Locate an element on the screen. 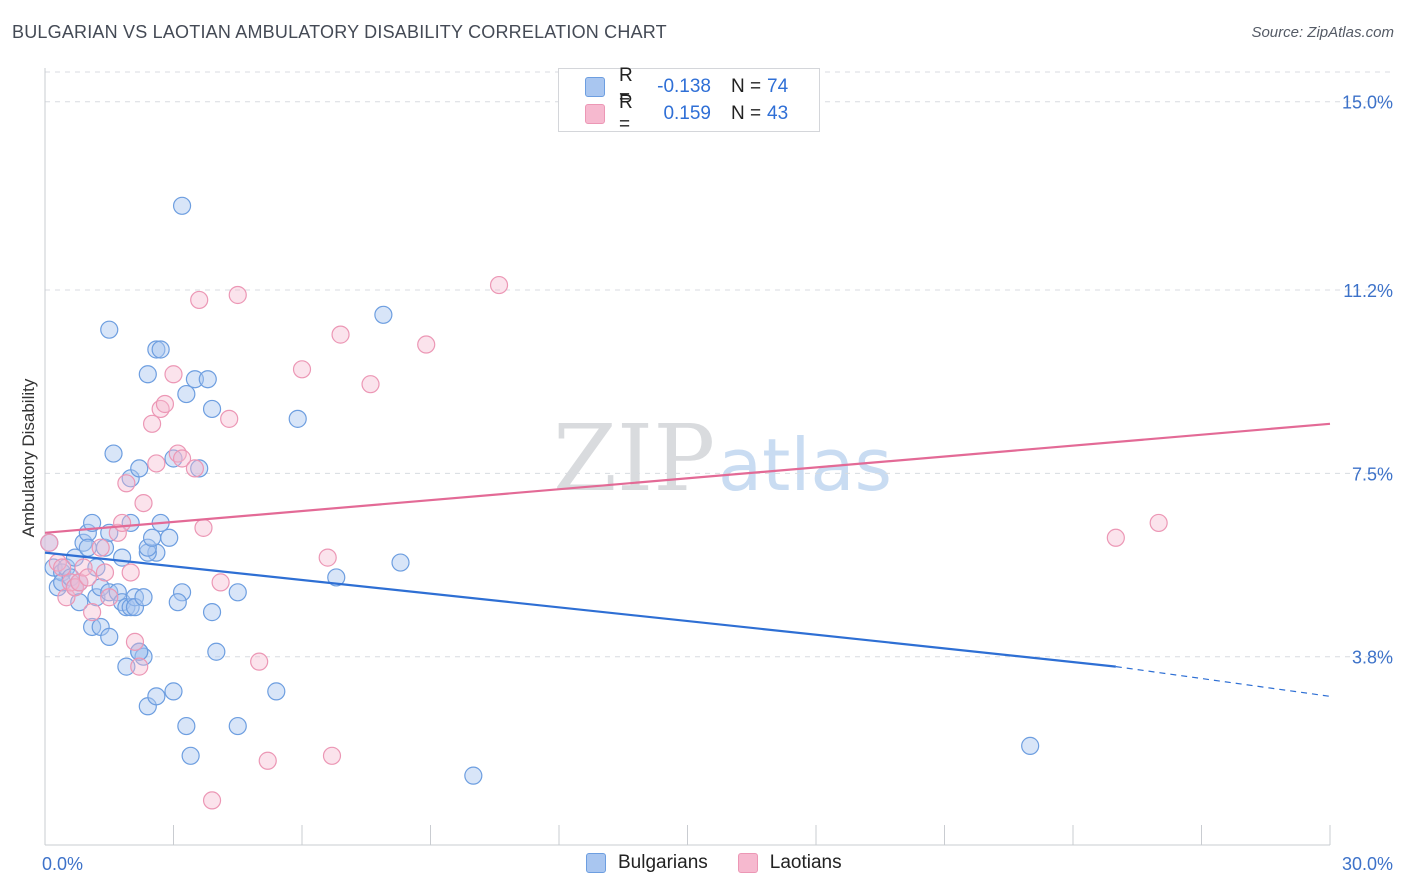  r-value: 0.159 is located at coordinates (687, 113).